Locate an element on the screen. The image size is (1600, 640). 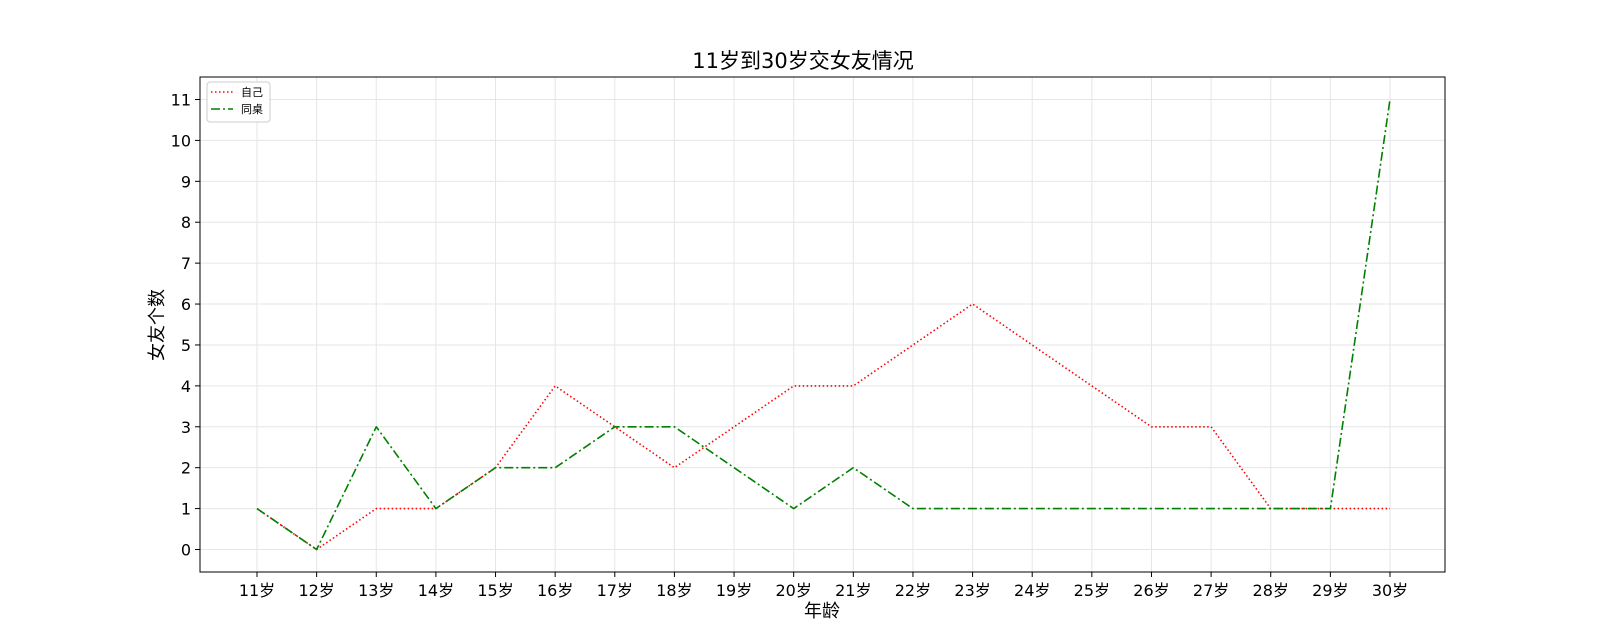
y-axis-ticks: 0 1 2 3 4 5 6 7 8 9 10 11 is located at coordinates (185, 325).